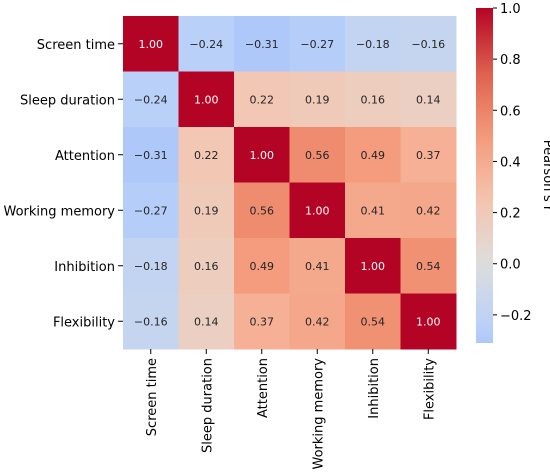 The height and width of the screenshot is (472, 550). I want to click on colorbar-tick-label: 0.0, so click(510, 265).